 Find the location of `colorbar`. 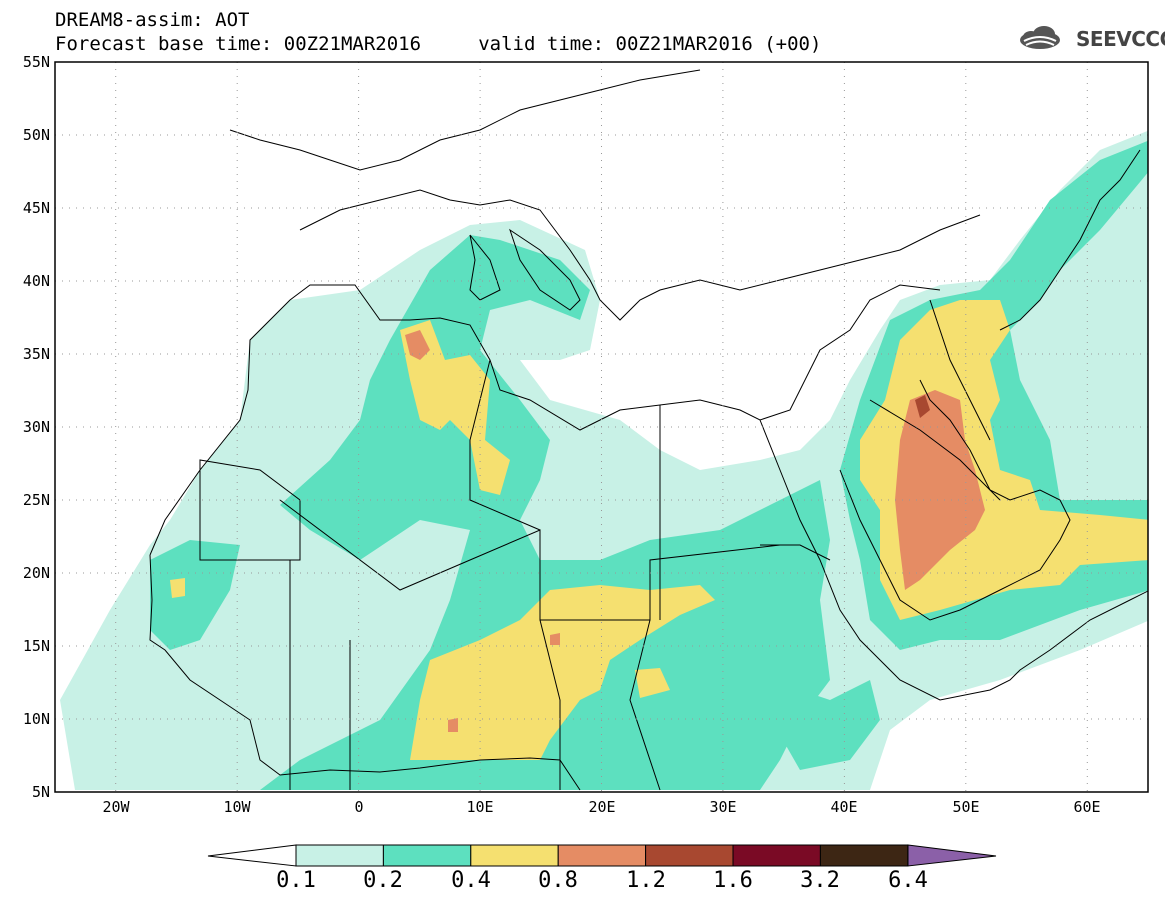

colorbar is located at coordinates (602, 855).